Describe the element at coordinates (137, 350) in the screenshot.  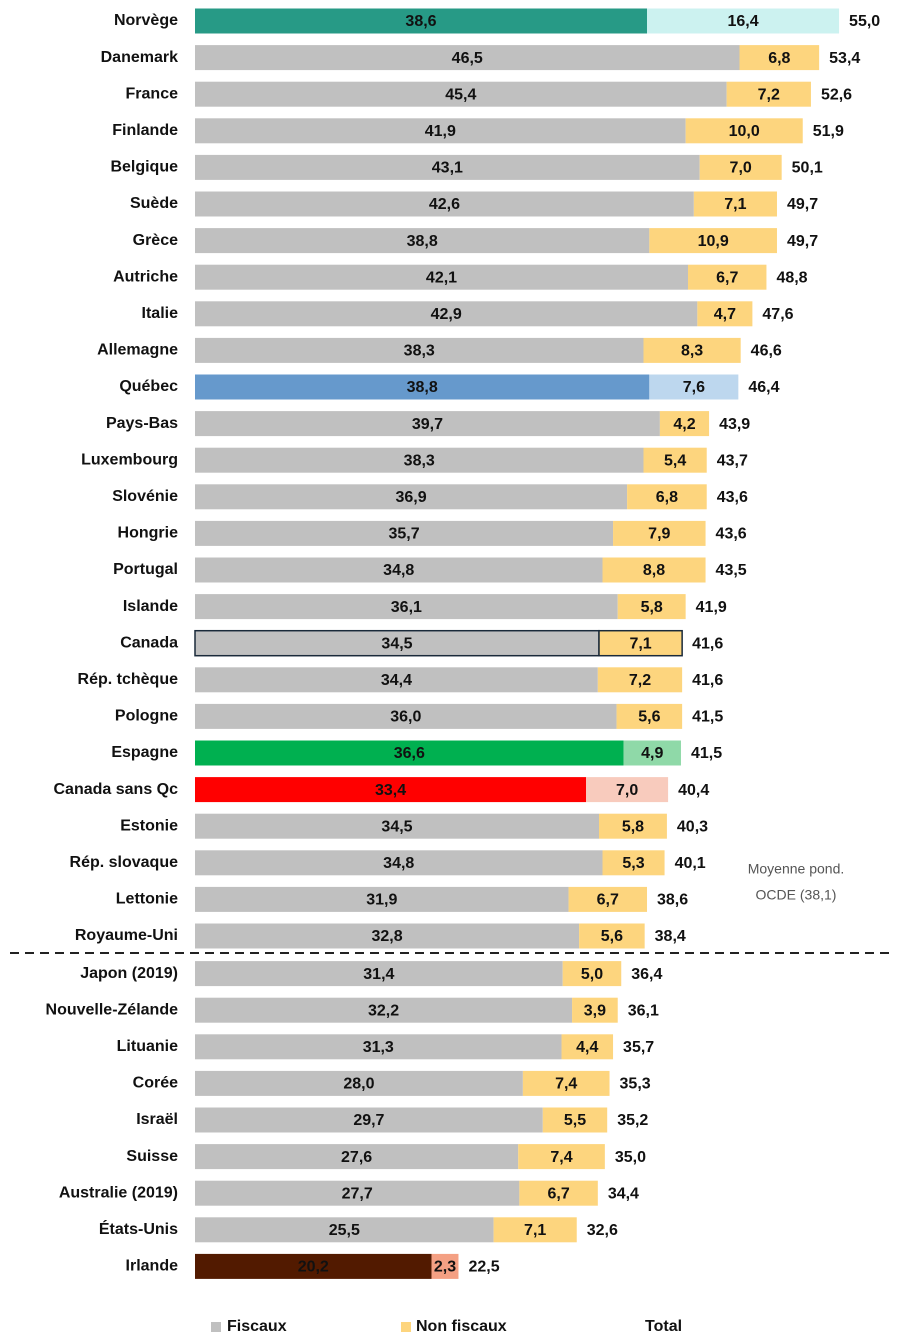
I see `category-label: Allemagne` at that location.